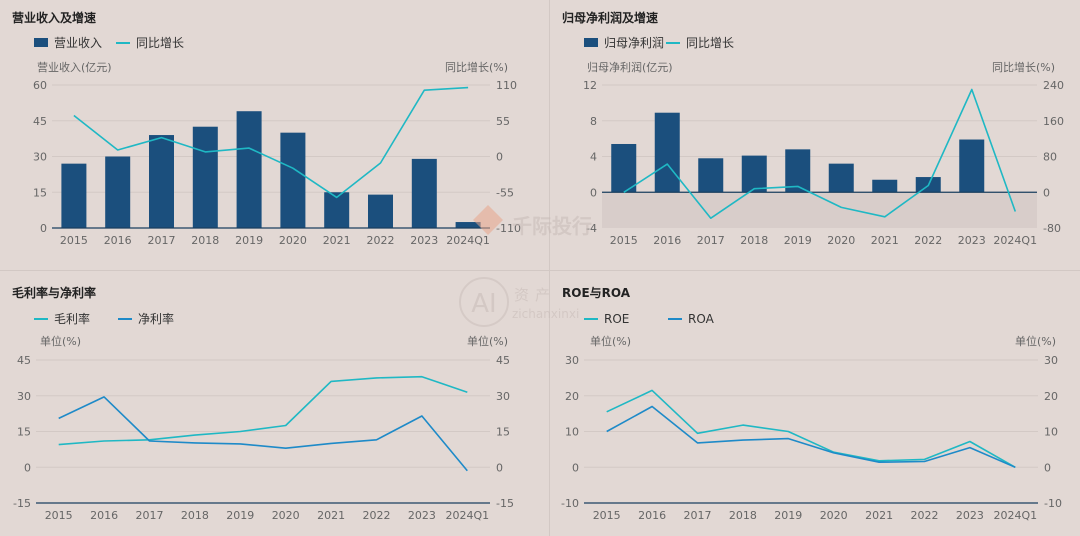 Image resolution: width=1080 pixels, height=536 pixels. Describe the element at coordinates (549, 268) in the screenshot. I see `panel-divider-vertical` at that location.